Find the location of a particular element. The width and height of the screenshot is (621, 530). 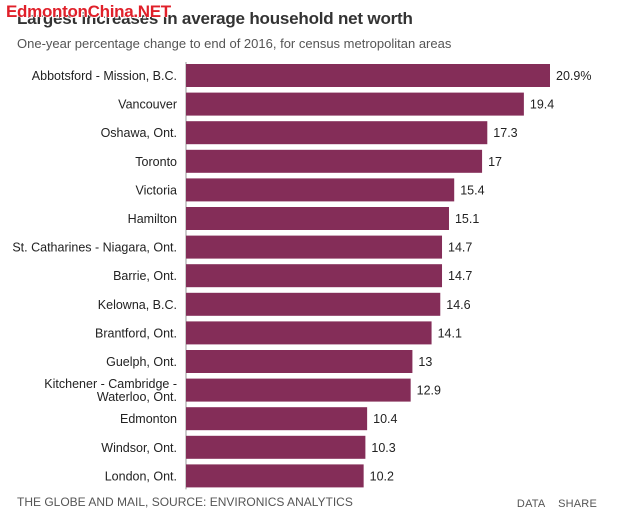

value-label: 14.6 is located at coordinates (458, 305).